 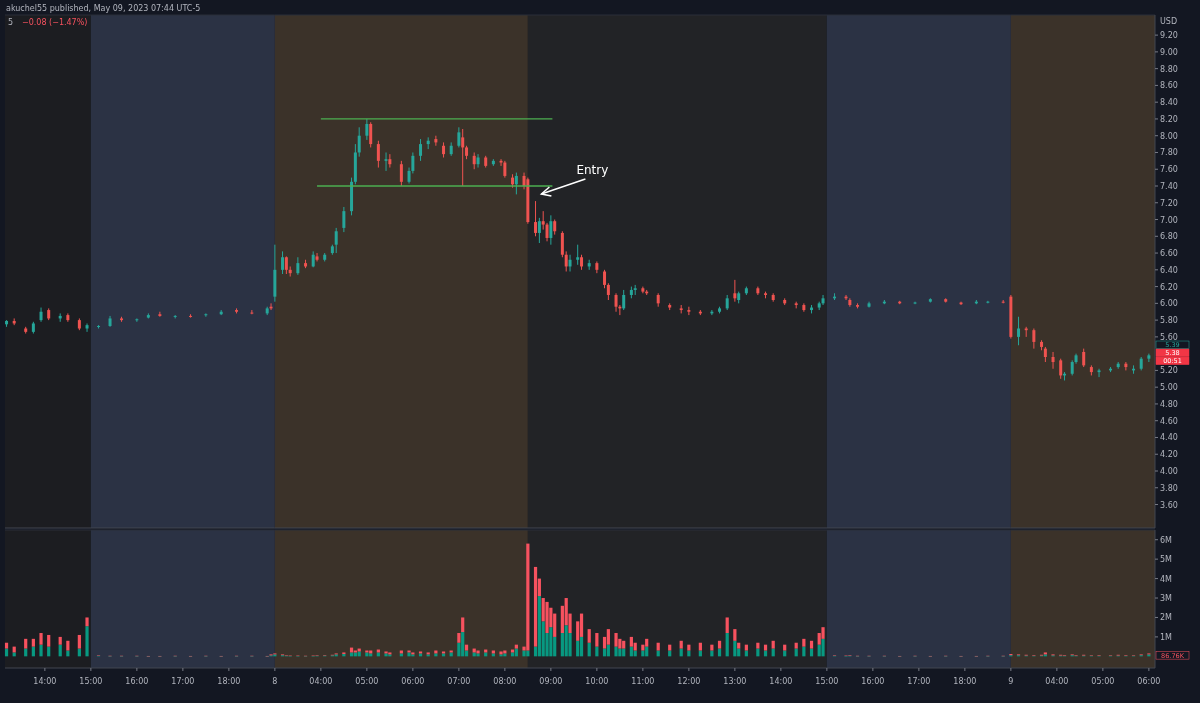 I want to click on chart-title: akuchel55 published, May 09, 2023 07:44 UTC-5, so click(x=103, y=8).